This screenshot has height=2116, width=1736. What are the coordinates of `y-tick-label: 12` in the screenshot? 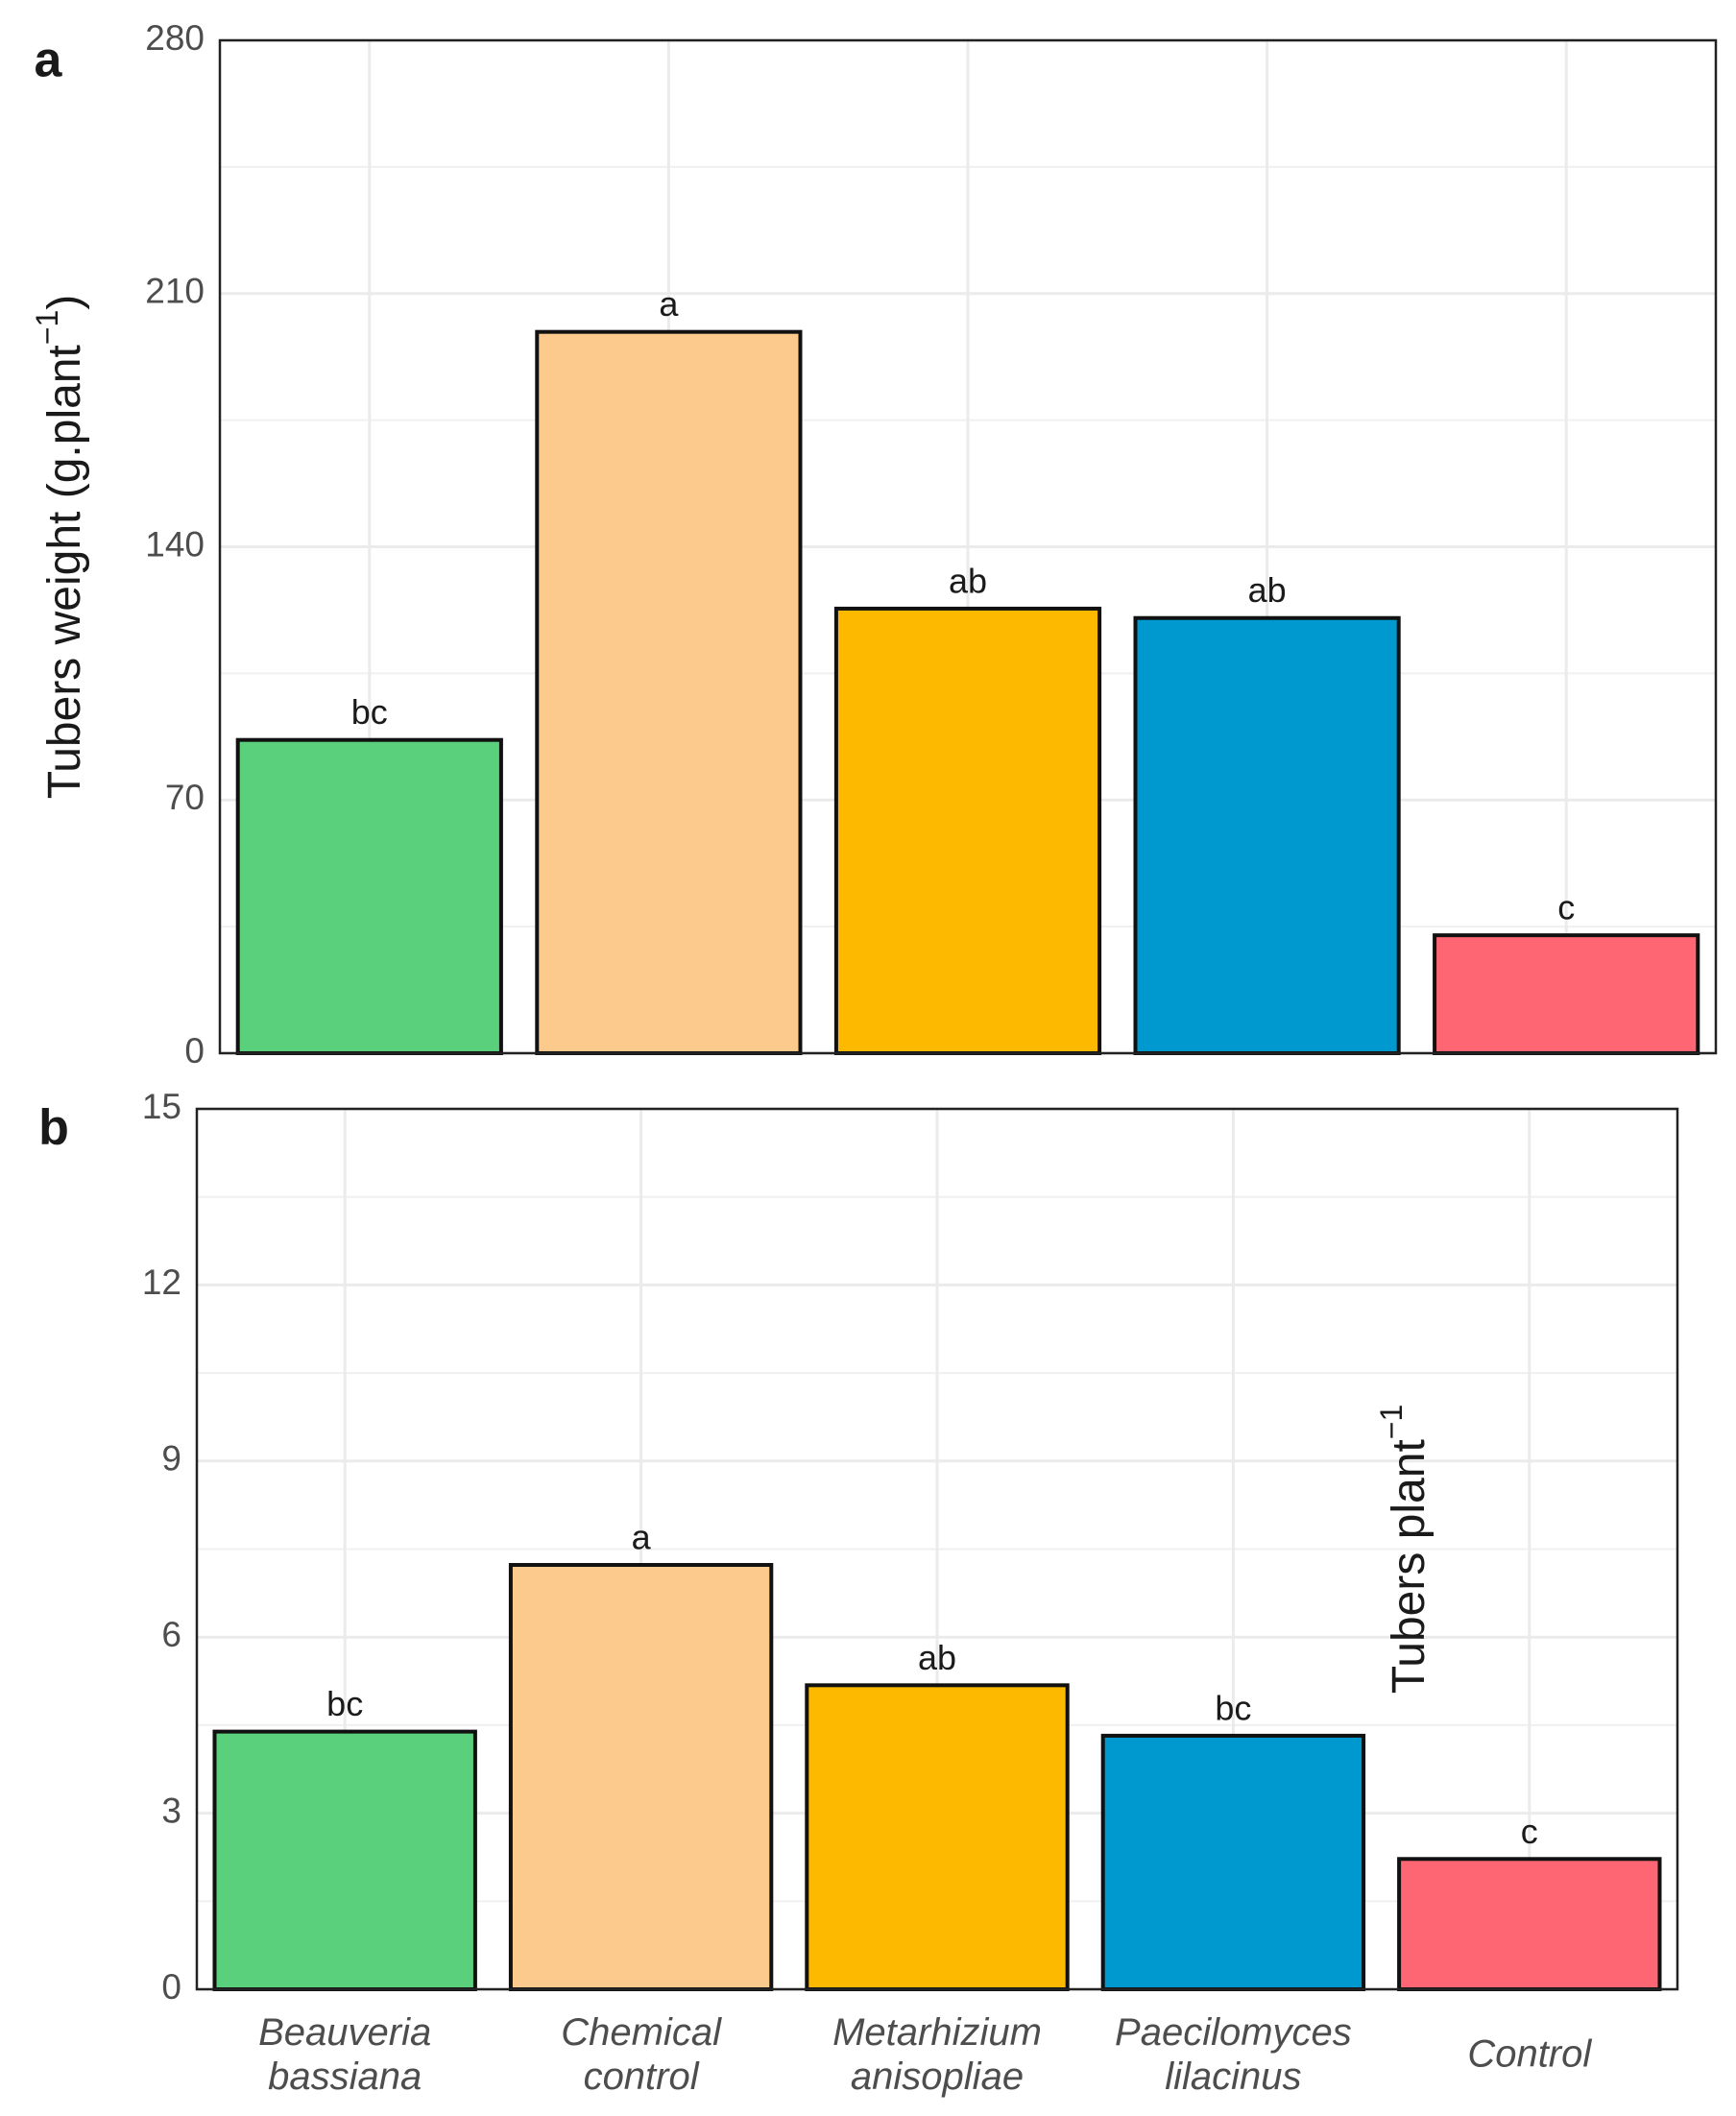 It's located at (161, 1282).